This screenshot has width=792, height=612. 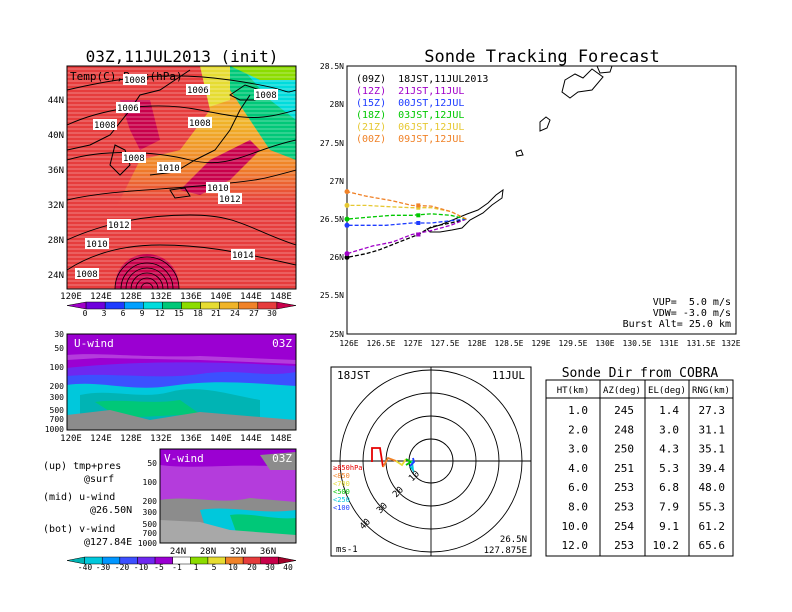 What do you see at coordinates (131, 439) in the screenshot?
I see `u-wind-x-label: 128E` at bounding box center [131, 439].